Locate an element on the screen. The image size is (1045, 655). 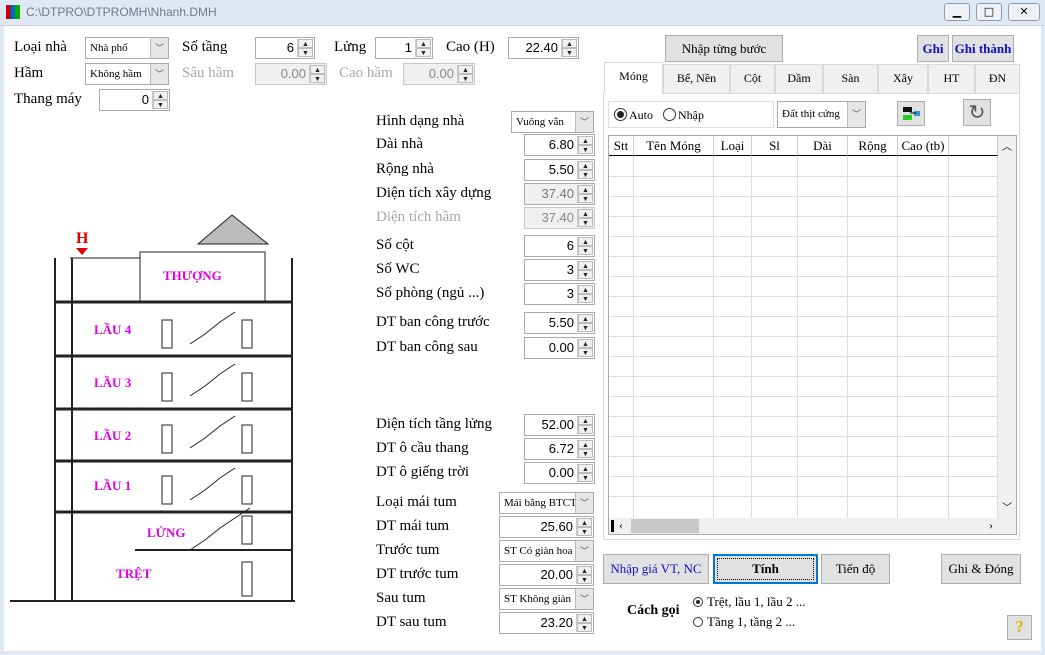
tab-3: Dầm is located at coordinates (799, 78).